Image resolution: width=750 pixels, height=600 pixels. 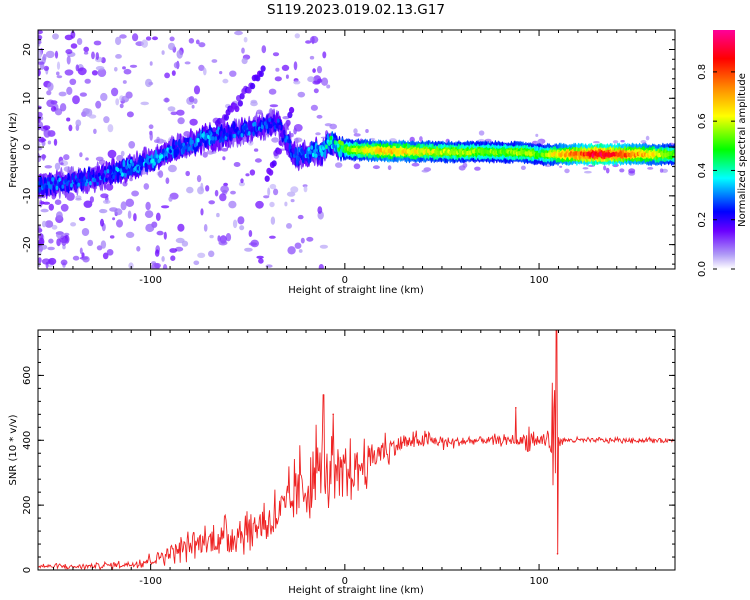 What do you see at coordinates (702, 121) in the screenshot?
I see `colorbar-tick-label: 0.6` at bounding box center [702, 121].